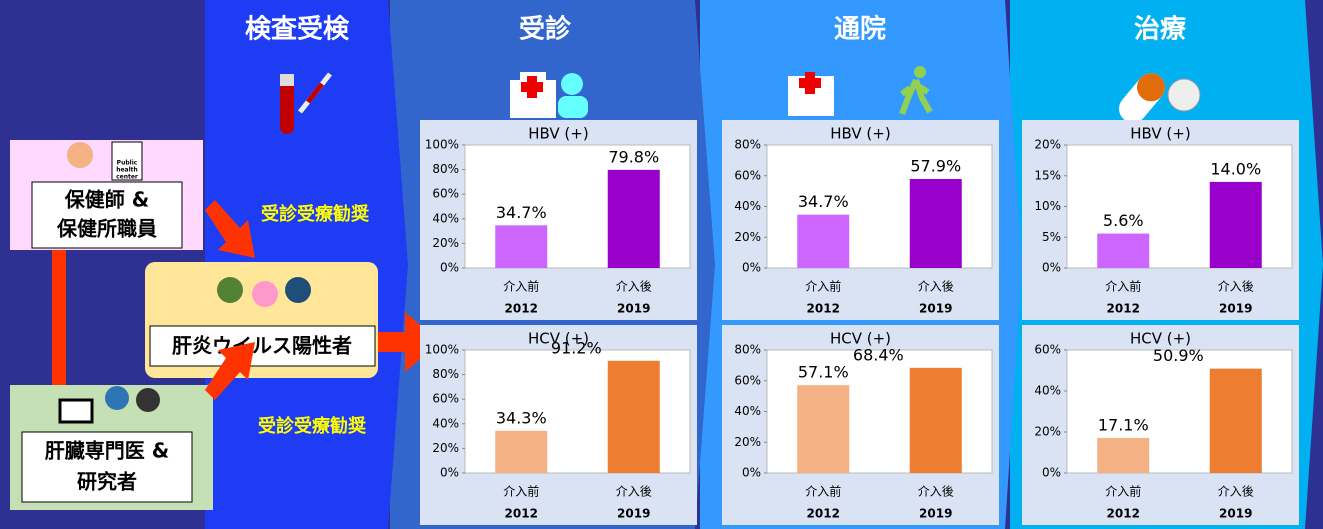 The height and width of the screenshot is (529, 1323). Describe the element at coordinates (576, 347) in the screenshot. I see `value-label: 91.2%` at that location.